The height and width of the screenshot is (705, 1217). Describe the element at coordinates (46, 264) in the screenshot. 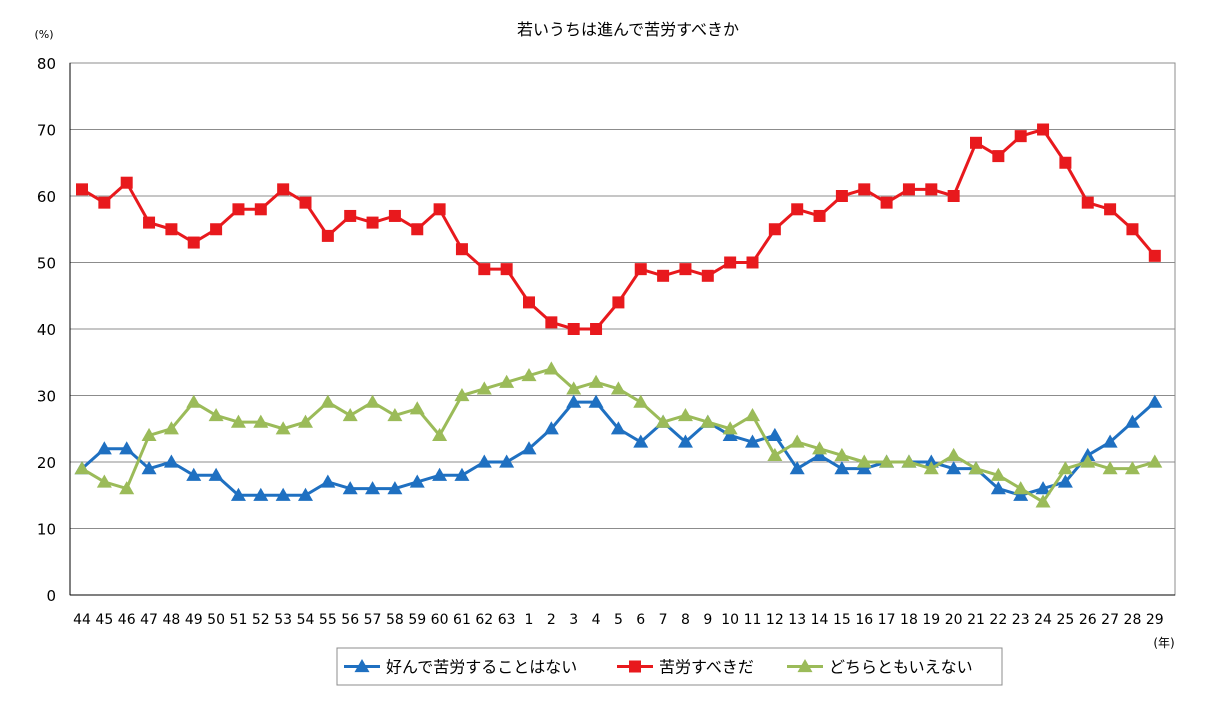

I see `y-tick-label: 50` at that location.